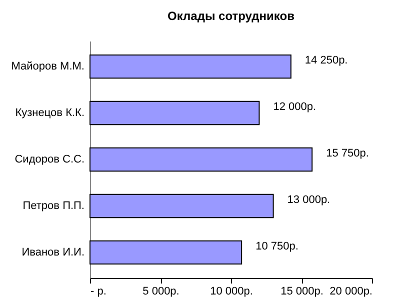  Describe the element at coordinates (351, 292) in the screenshot. I see `x-tick-label: 20 000р.` at that location.